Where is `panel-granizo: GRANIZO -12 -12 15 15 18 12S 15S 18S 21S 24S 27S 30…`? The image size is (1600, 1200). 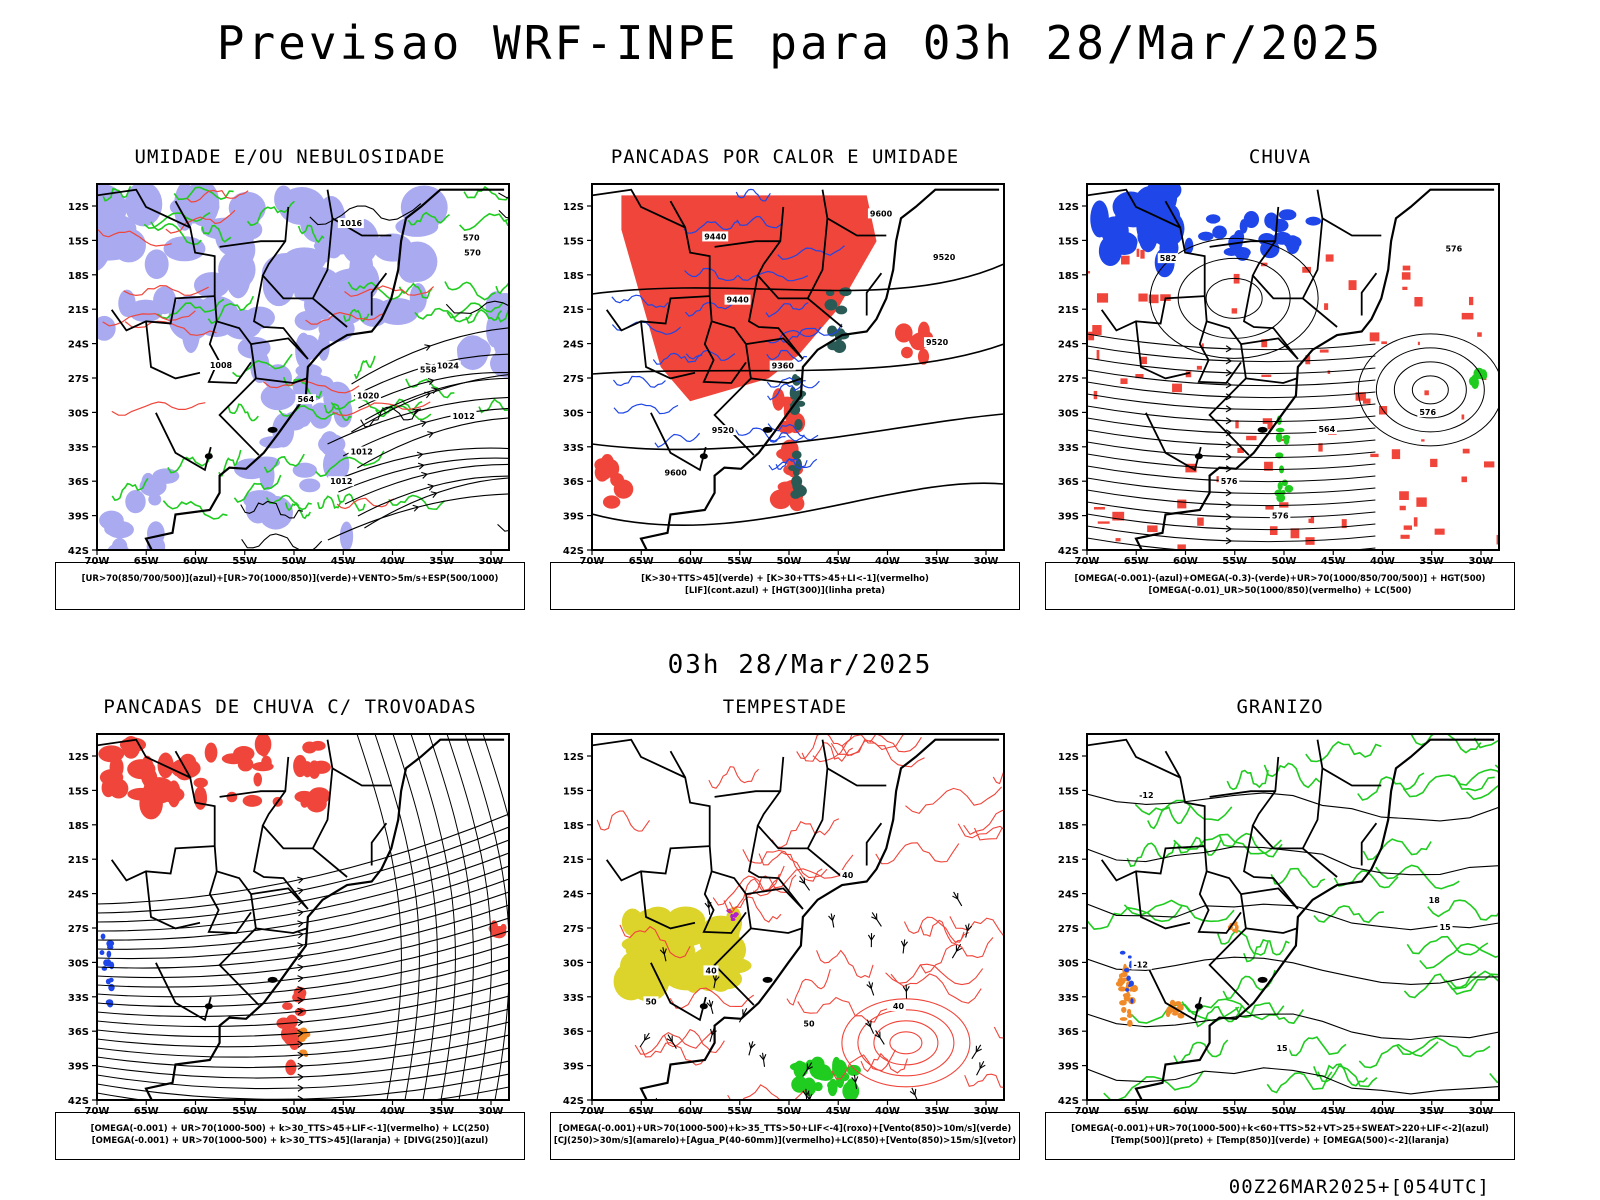
panel-granizo: GRANIZO -12 -12 15 15 18 12S 15S 18S 21S 24S 27S 30… is located at coordinates (1280, 936).